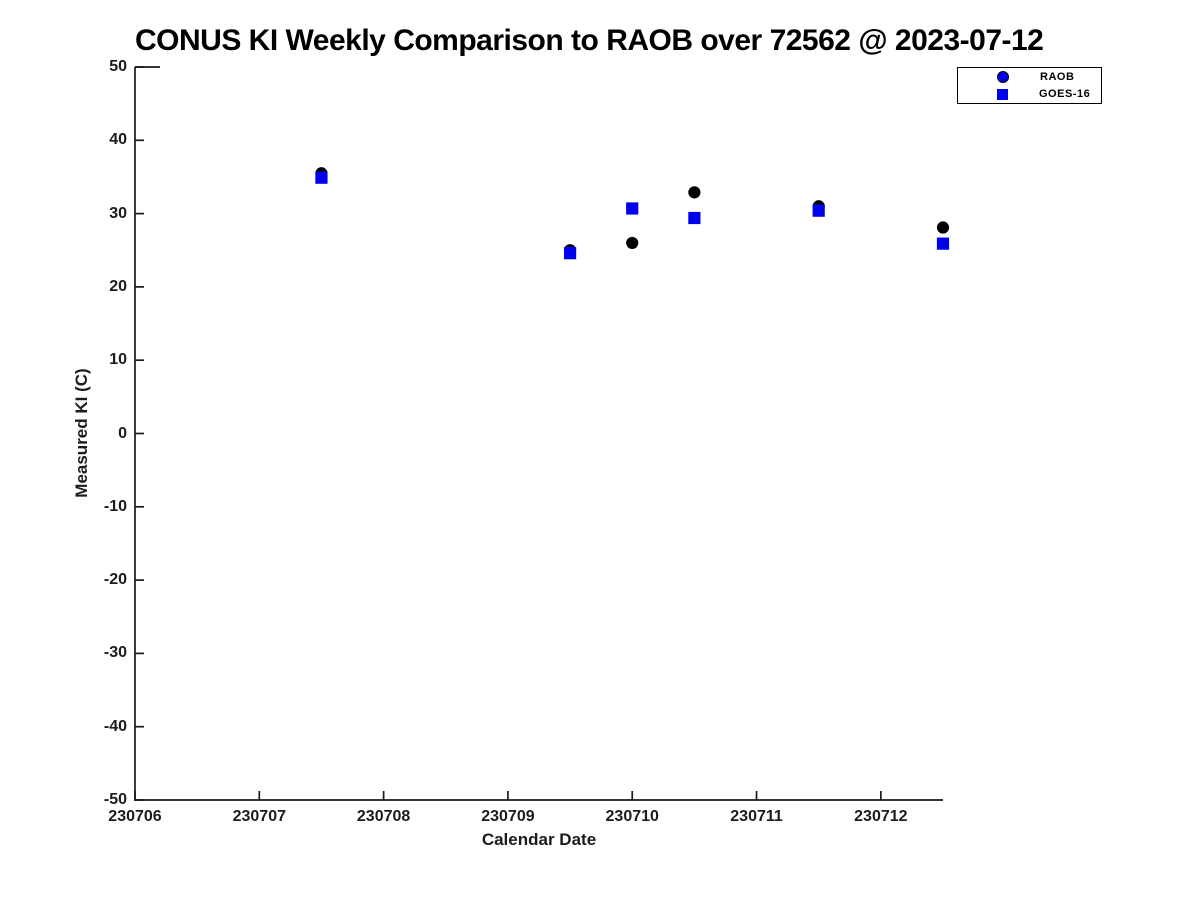 The image size is (1200, 900). What do you see at coordinates (118, 286) in the screenshot?
I see `y-tick-label: 20` at bounding box center [118, 286].